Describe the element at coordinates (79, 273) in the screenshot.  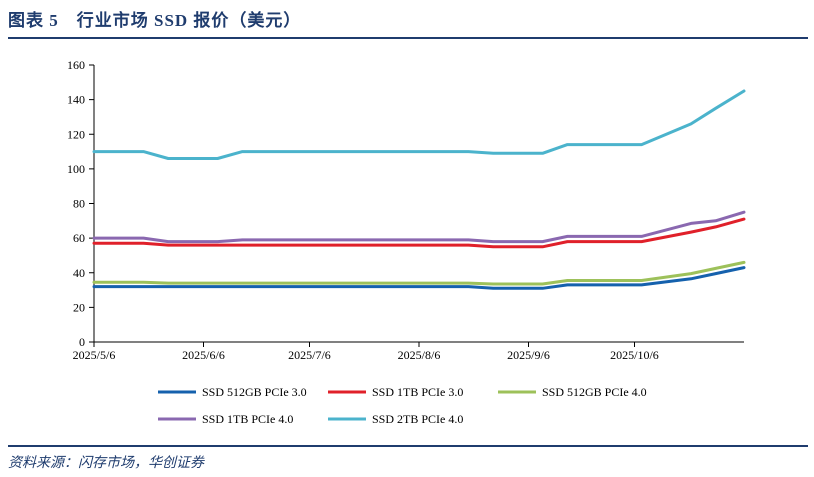
I see `y-tick-label: 40` at that location.